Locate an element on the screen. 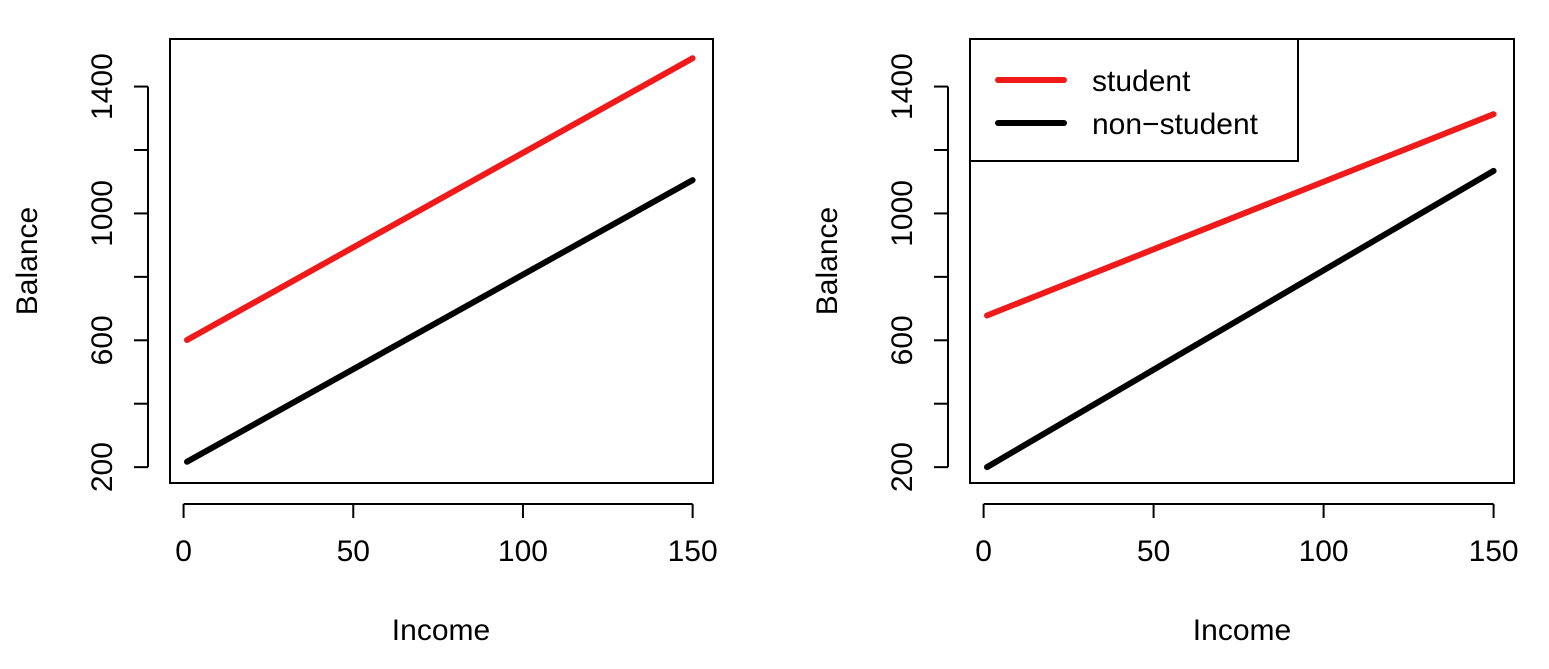 Image resolution: width=1549 pixels, height=669 pixels. legend-label-student: student is located at coordinates (1141, 81).